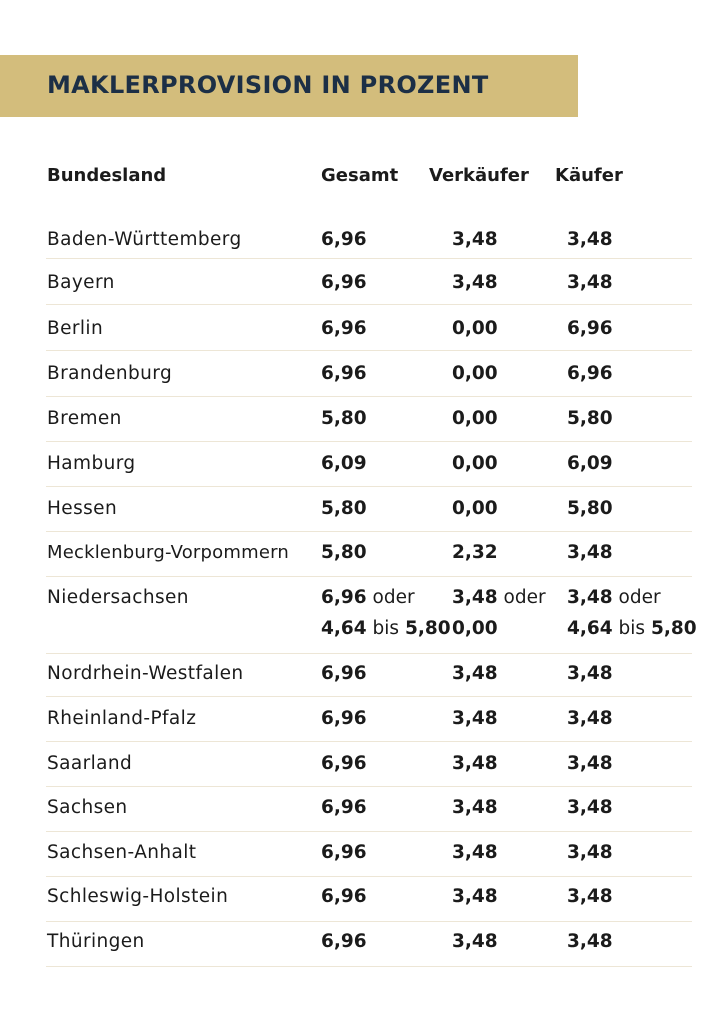  Describe the element at coordinates (82, 508) in the screenshot. I see `state-name: Hessen` at that location.